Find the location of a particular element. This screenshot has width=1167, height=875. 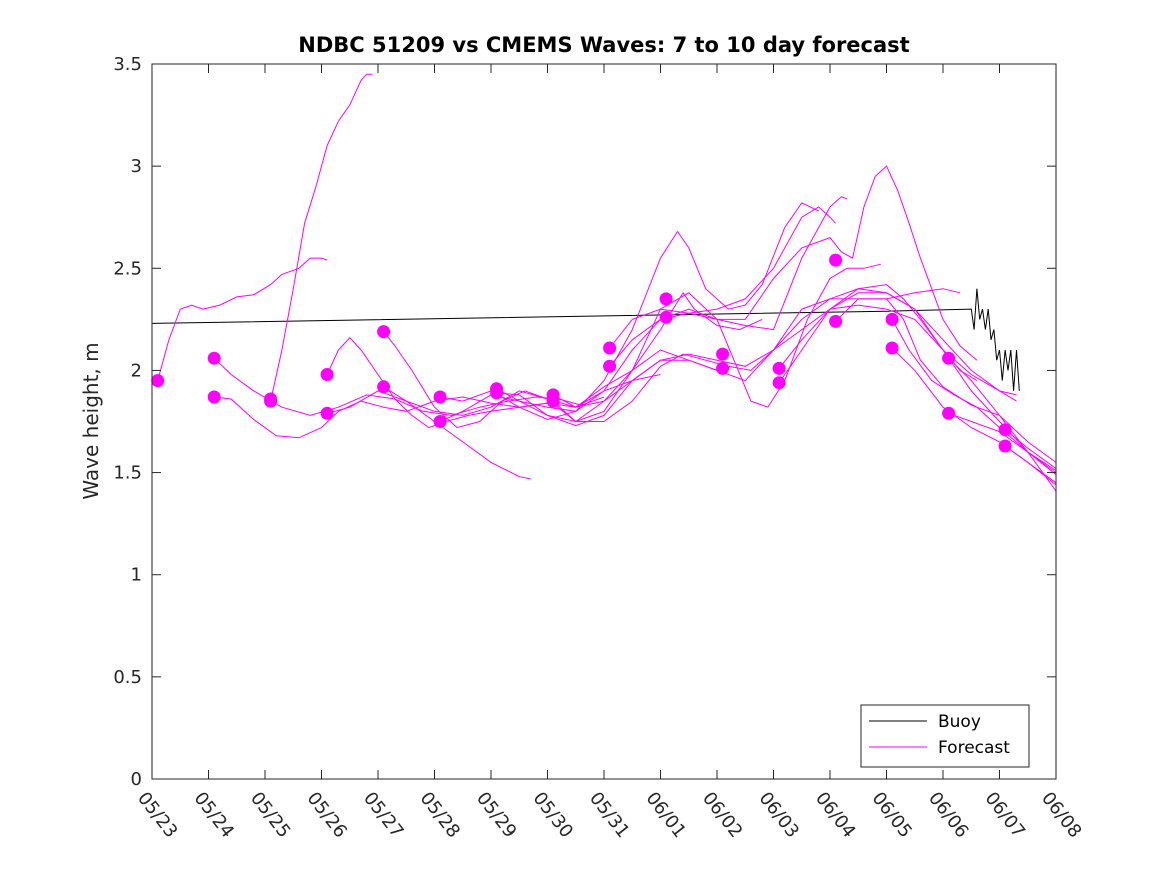

y-tick-label-1: 0.5 is located at coordinates (127, 677).